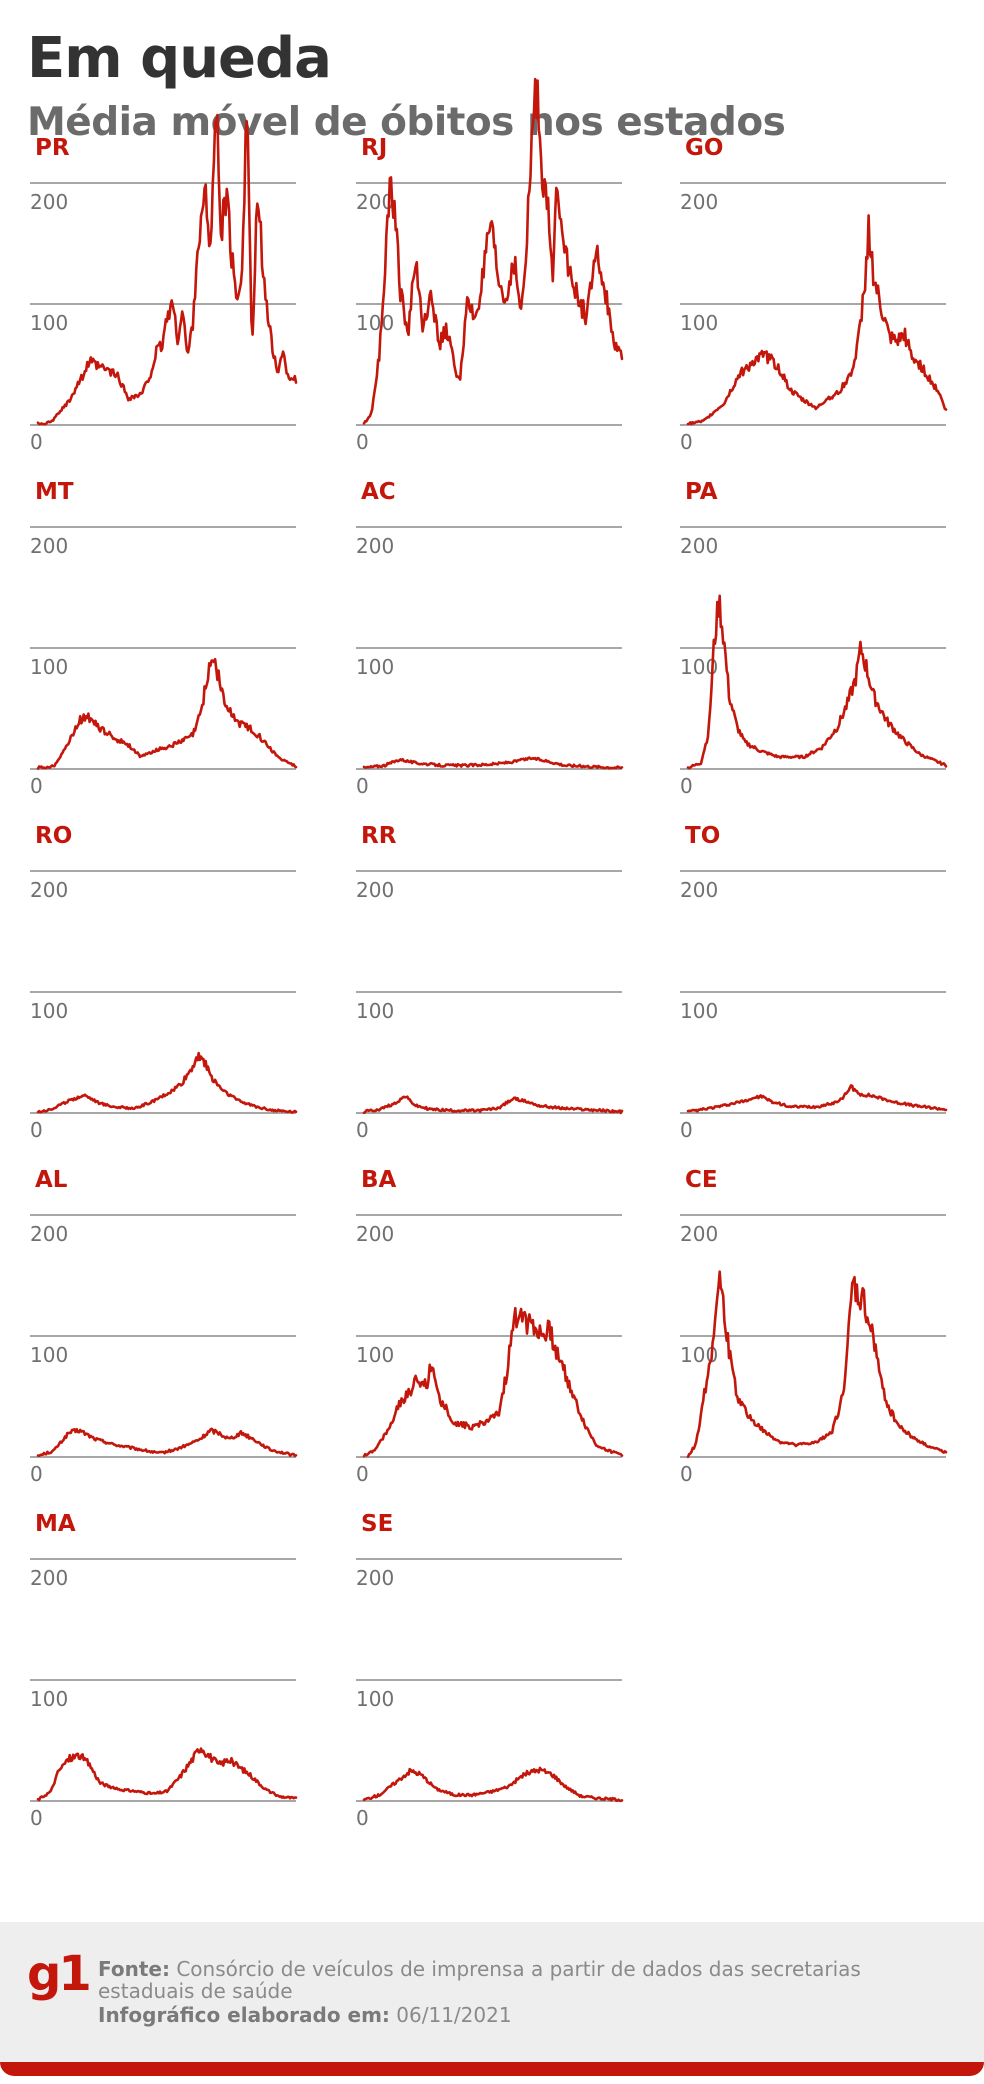 The image size is (984, 2084). What do you see at coordinates (406, 122) in the screenshot?
I see `page-subtitle: Média móvel de óbitos nos estados` at bounding box center [406, 122].